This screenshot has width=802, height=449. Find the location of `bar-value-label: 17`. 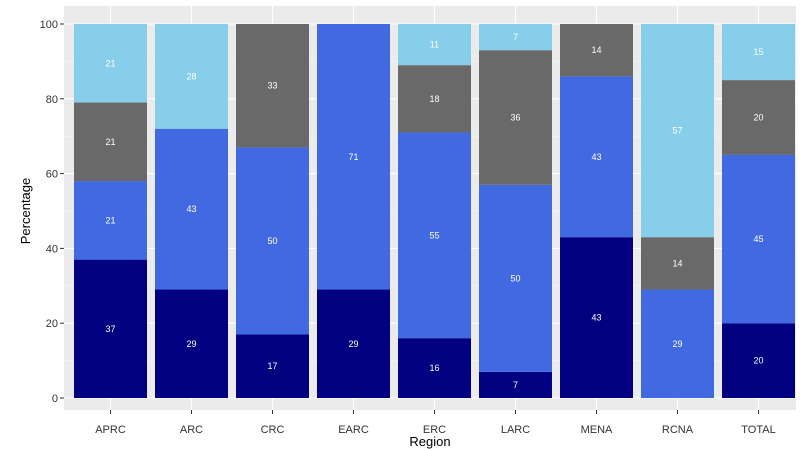

bar-value-label: 17 is located at coordinates (272, 366).